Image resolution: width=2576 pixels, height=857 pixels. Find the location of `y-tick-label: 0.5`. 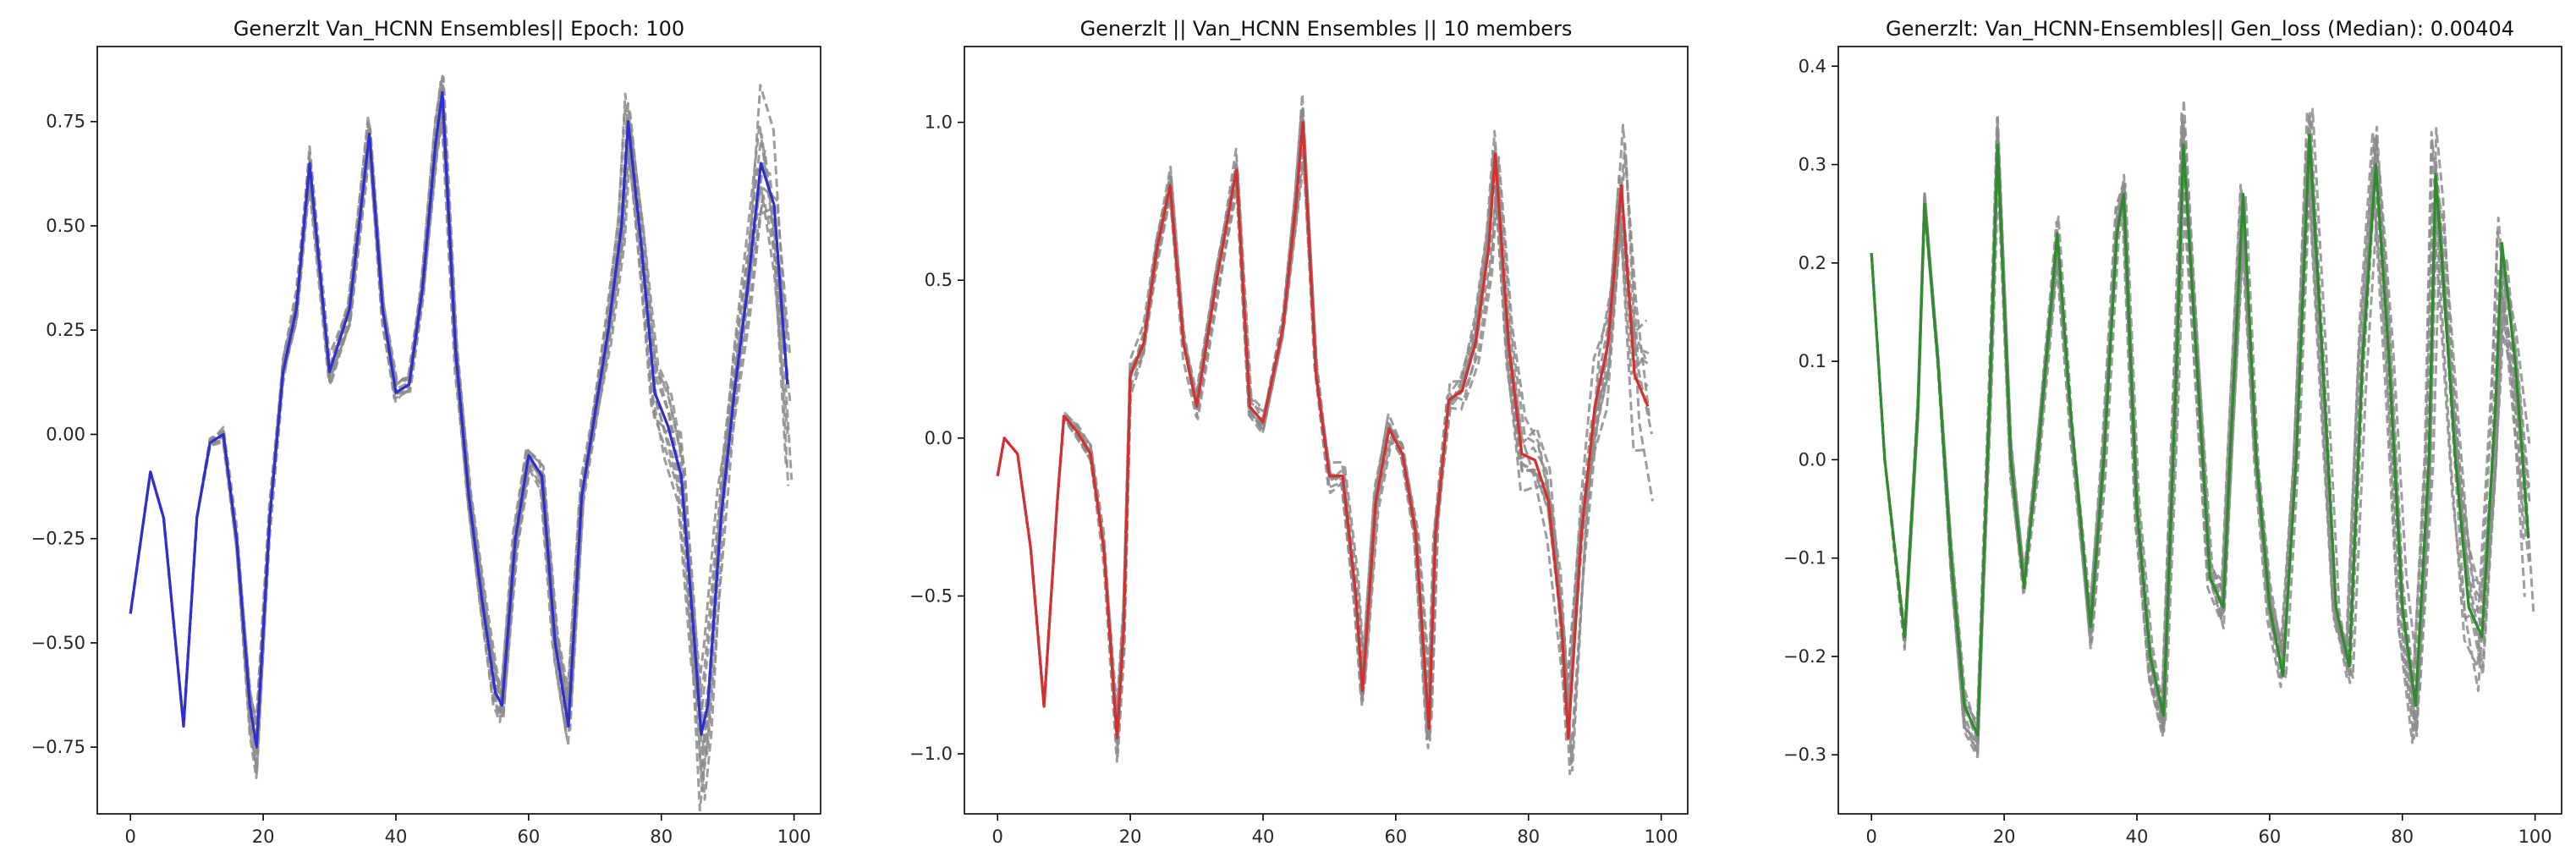

y-tick-label: 0.5 is located at coordinates (939, 280).